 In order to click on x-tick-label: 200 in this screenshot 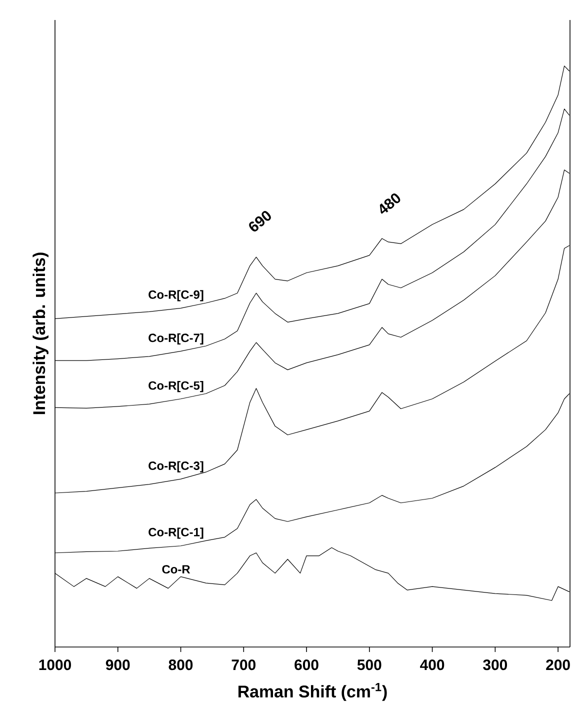, I will do `click(558, 665)`.